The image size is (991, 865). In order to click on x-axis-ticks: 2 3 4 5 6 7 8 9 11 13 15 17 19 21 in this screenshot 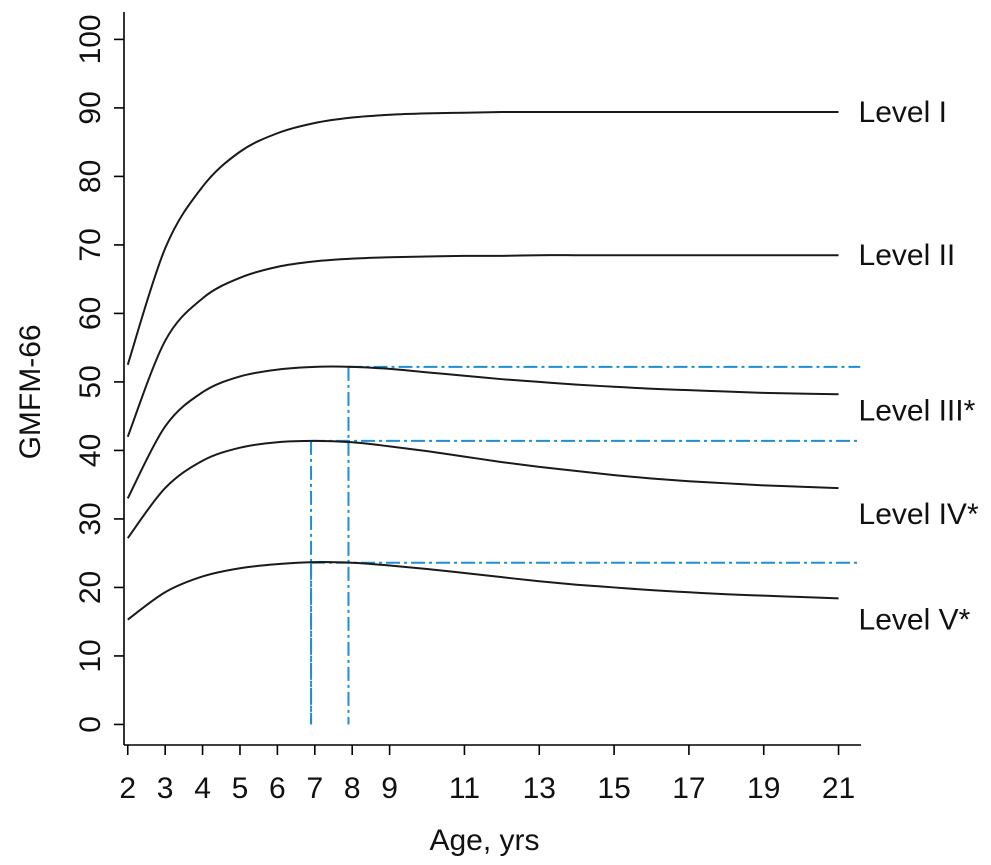, I will do `click(487, 775)`.